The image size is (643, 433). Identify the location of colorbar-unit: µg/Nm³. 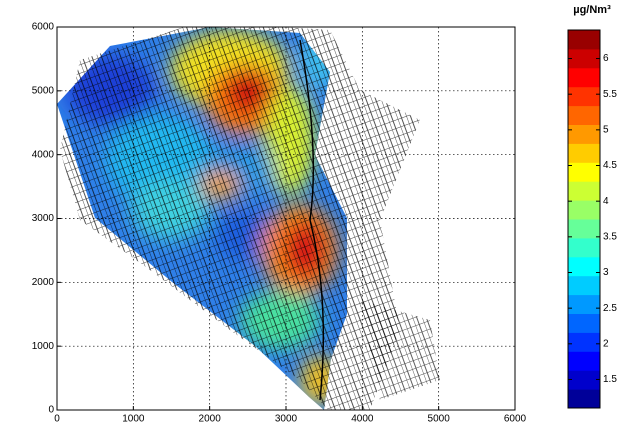
(592, 10).